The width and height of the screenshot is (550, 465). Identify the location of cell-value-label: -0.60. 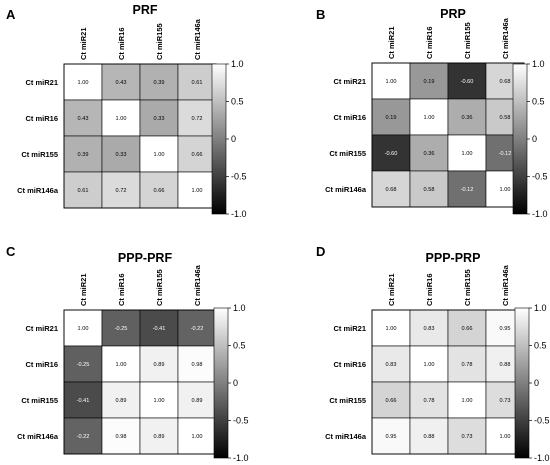
(467, 82).